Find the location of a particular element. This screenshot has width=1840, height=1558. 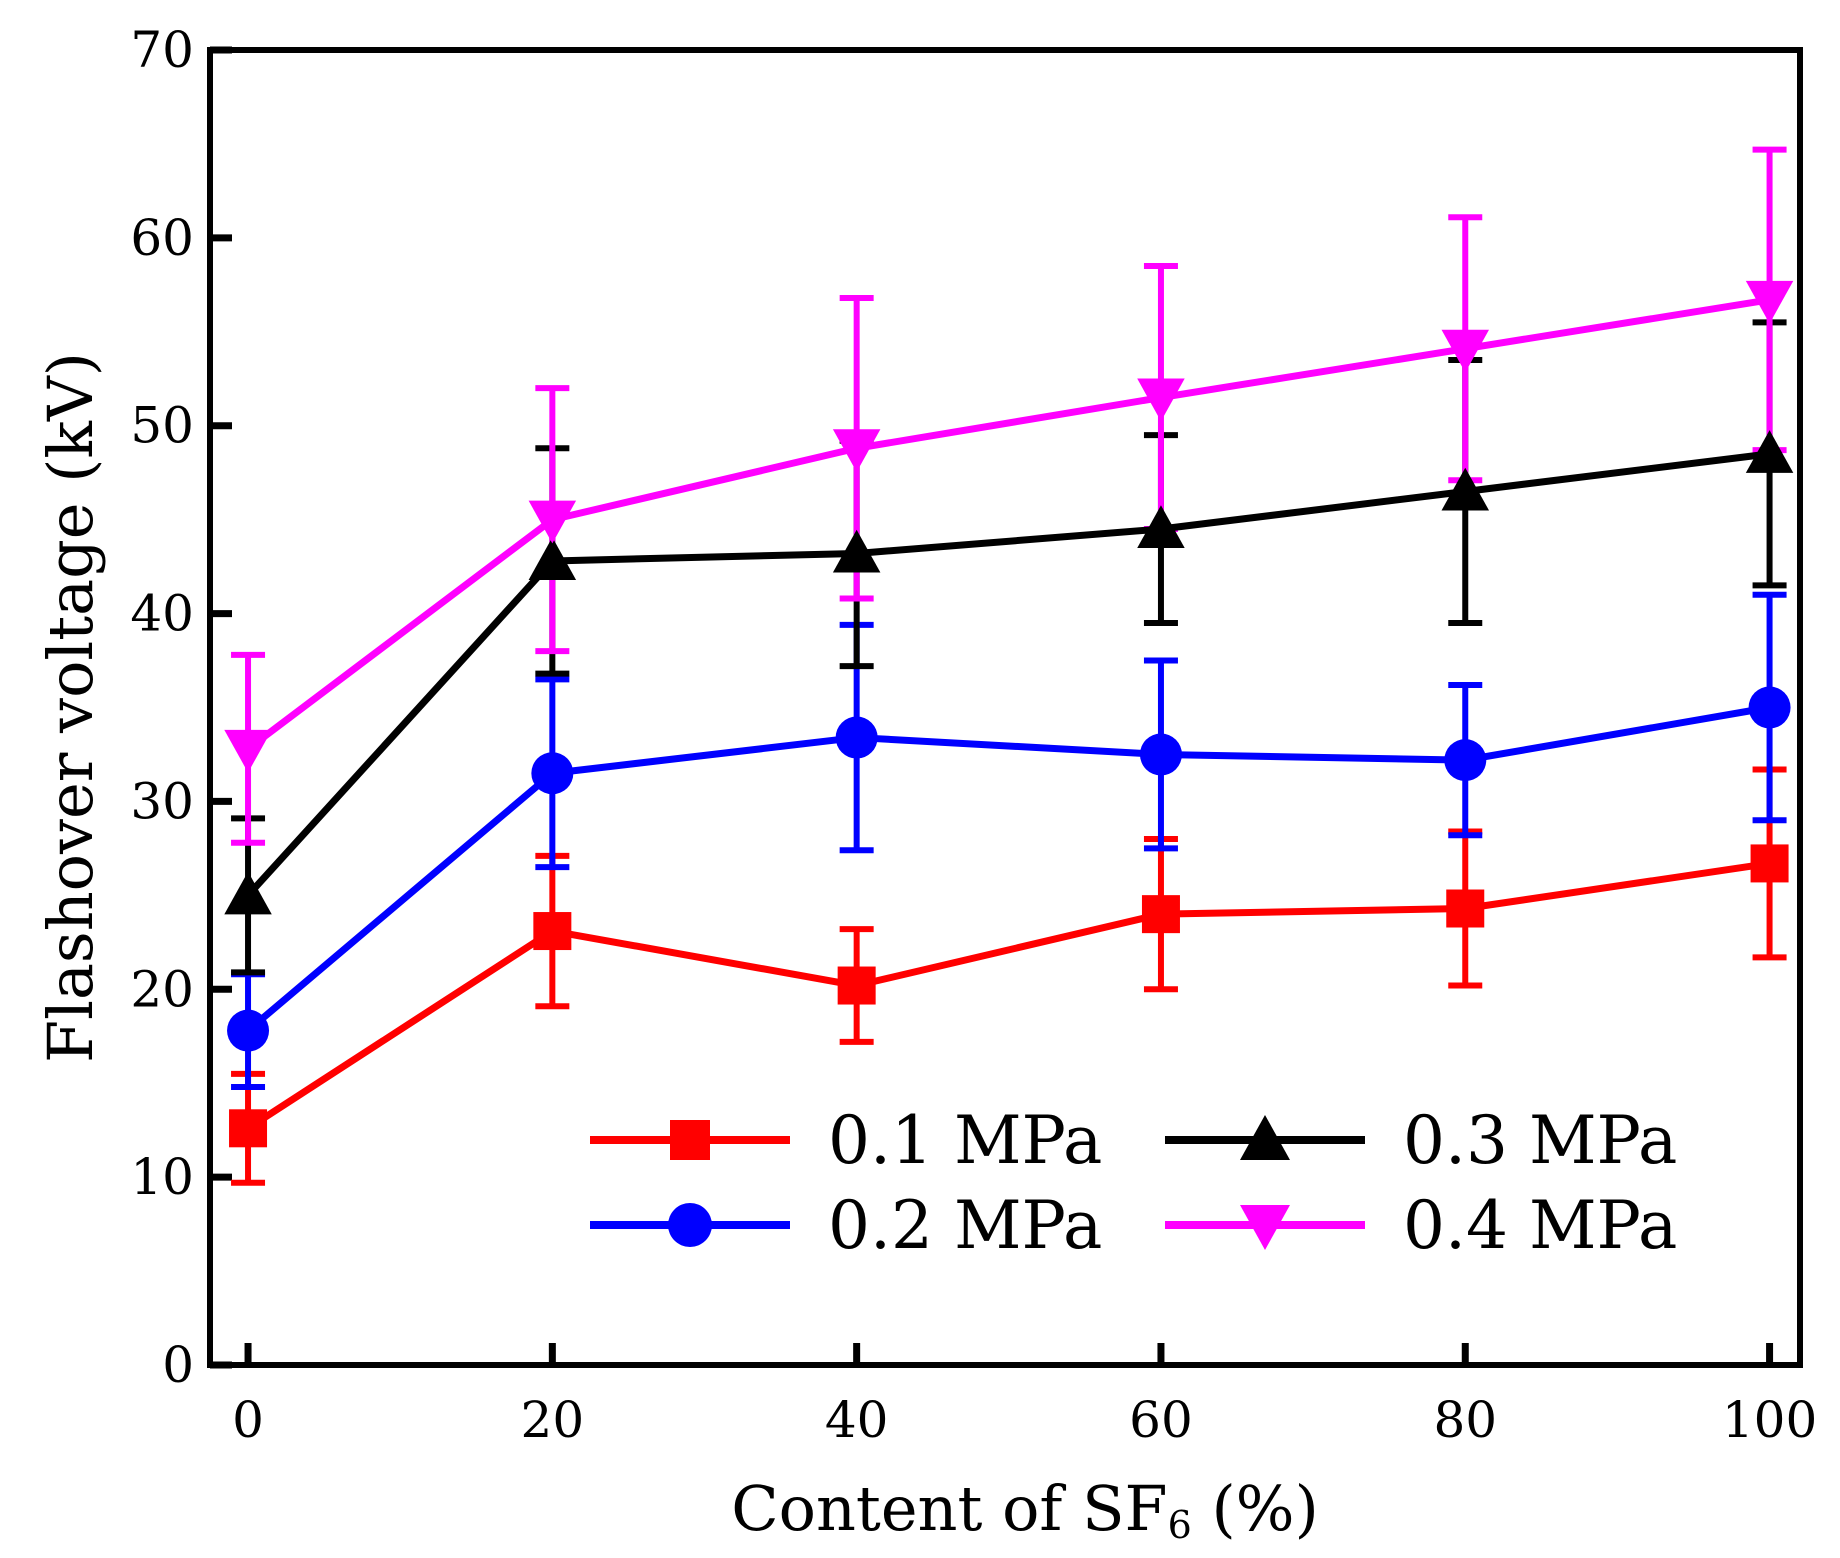

x-tick-label: 80 is located at coordinates (1465, 1420).